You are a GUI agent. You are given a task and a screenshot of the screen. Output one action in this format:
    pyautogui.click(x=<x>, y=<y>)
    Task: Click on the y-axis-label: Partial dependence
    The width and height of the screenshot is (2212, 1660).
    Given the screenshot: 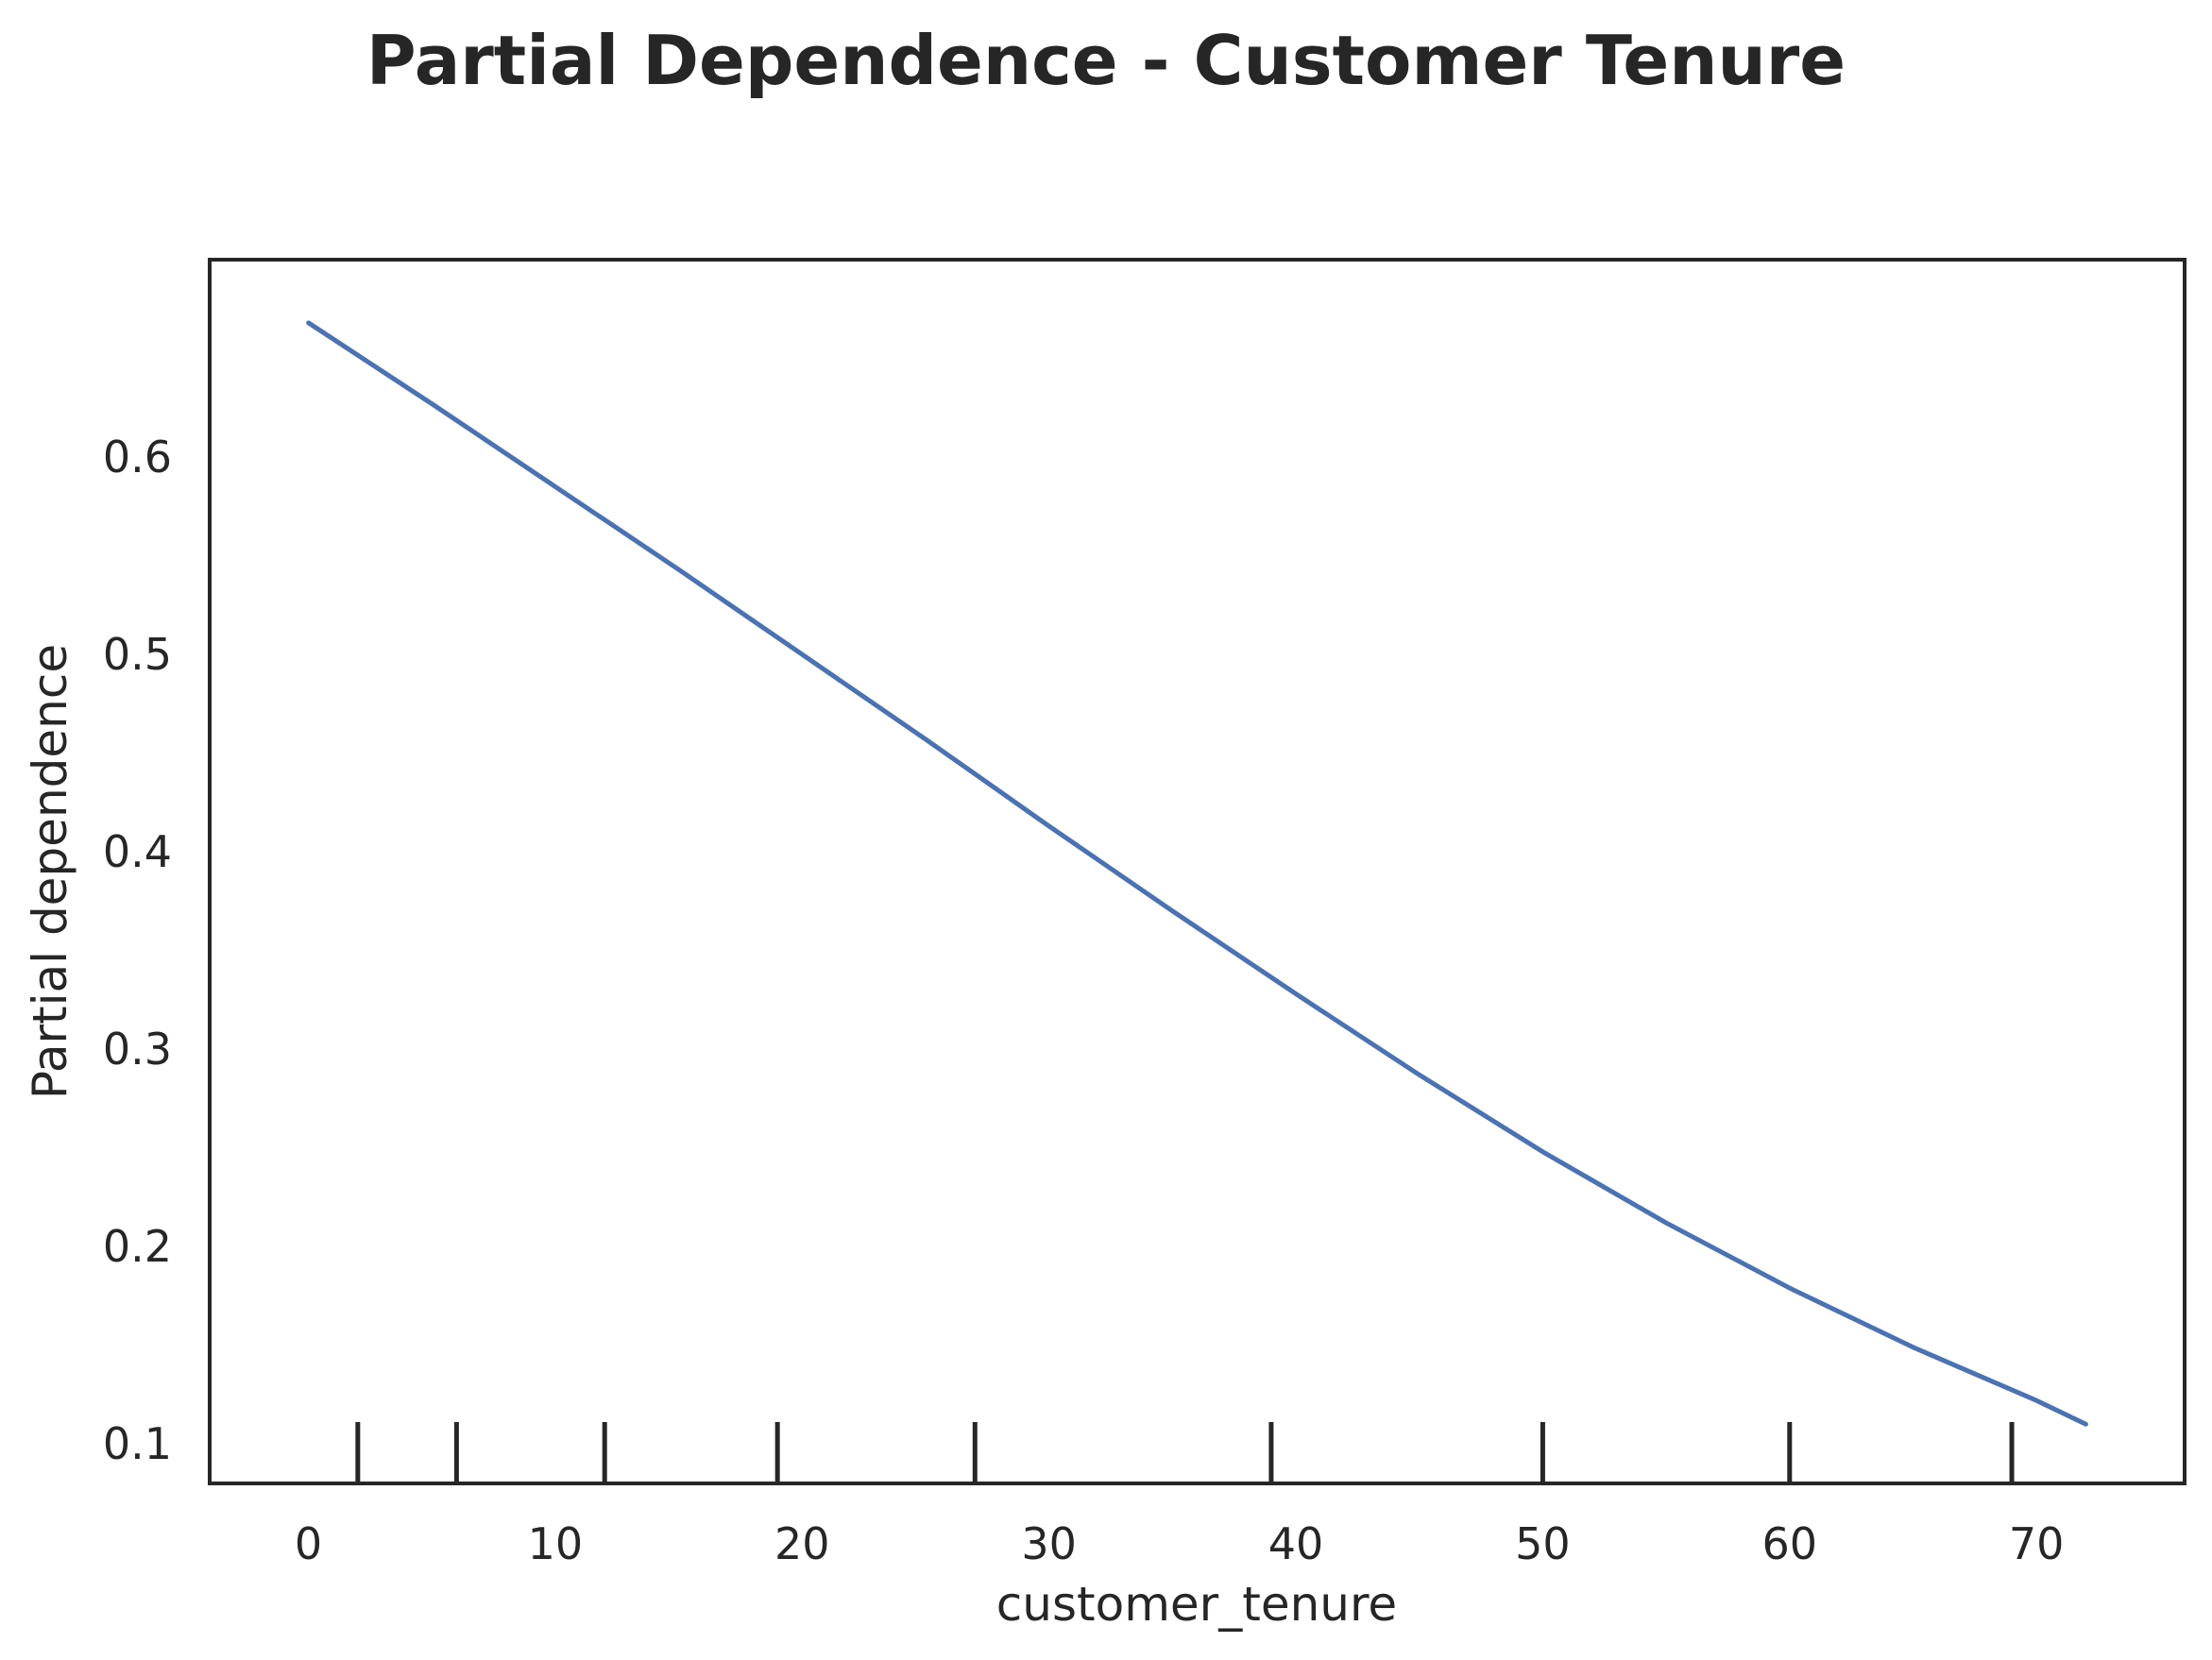 What is the action you would take?
    pyautogui.click(x=50, y=871)
    